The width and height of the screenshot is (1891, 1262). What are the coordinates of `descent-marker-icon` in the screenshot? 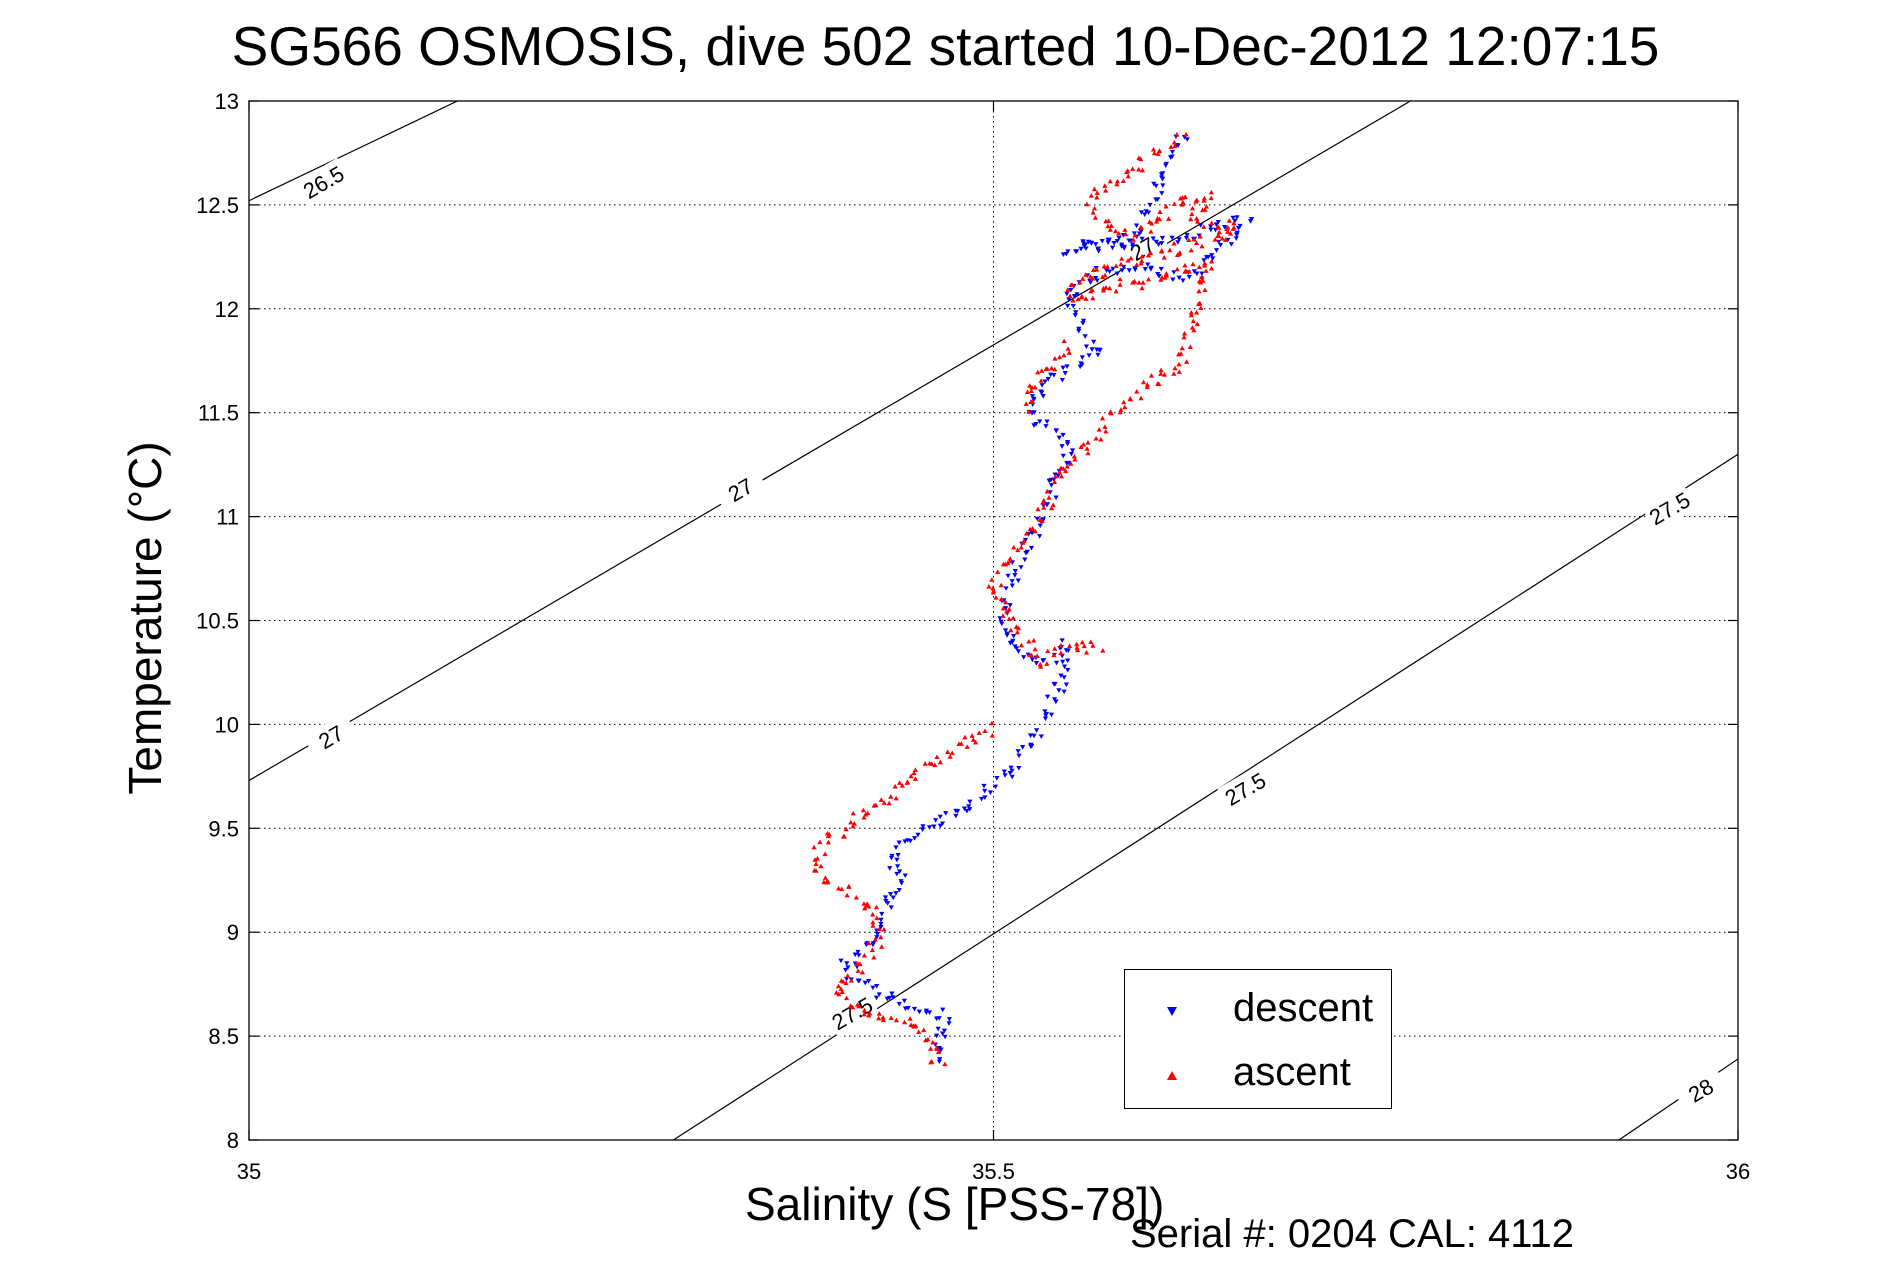 It's located at (1172, 1011).